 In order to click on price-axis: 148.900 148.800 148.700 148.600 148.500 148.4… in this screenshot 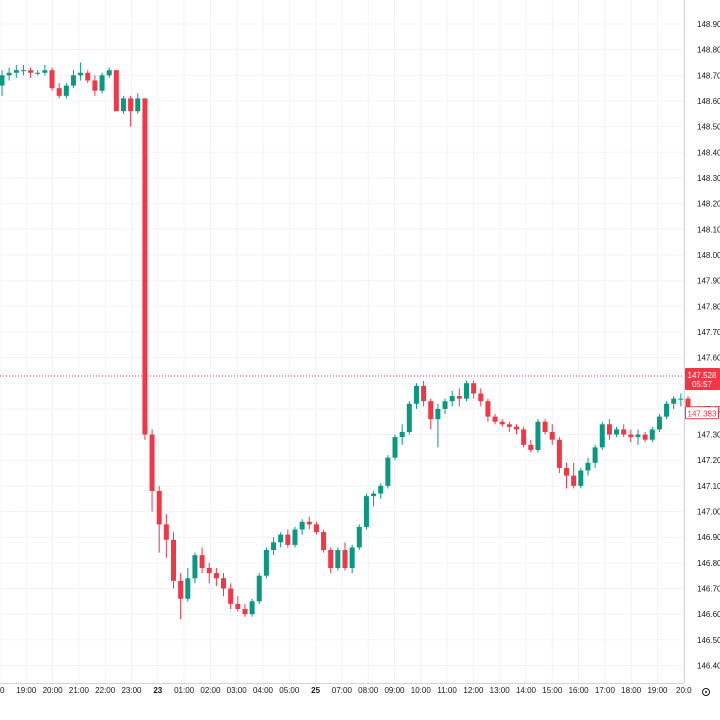, I will do `click(702, 341)`.